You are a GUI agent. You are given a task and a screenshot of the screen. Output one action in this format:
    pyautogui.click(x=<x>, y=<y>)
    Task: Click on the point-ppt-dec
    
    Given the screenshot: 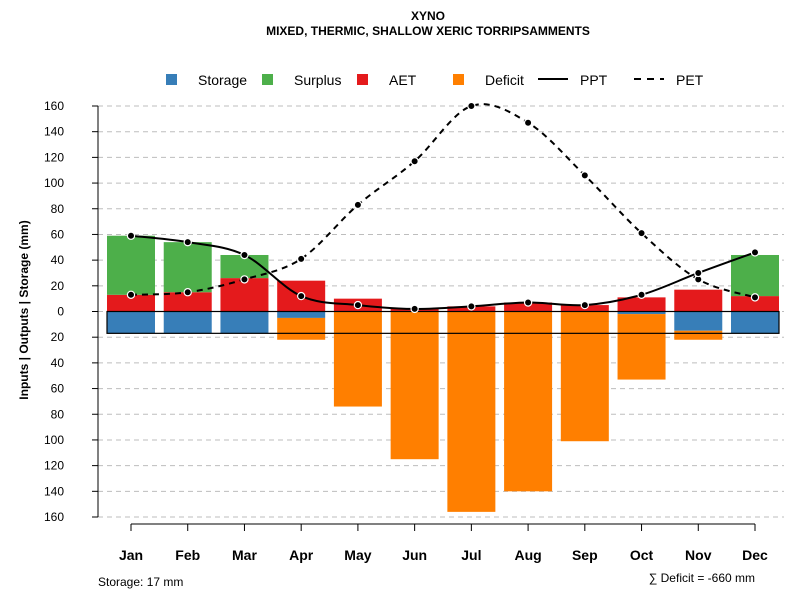 What is the action you would take?
    pyautogui.click(x=755, y=252)
    